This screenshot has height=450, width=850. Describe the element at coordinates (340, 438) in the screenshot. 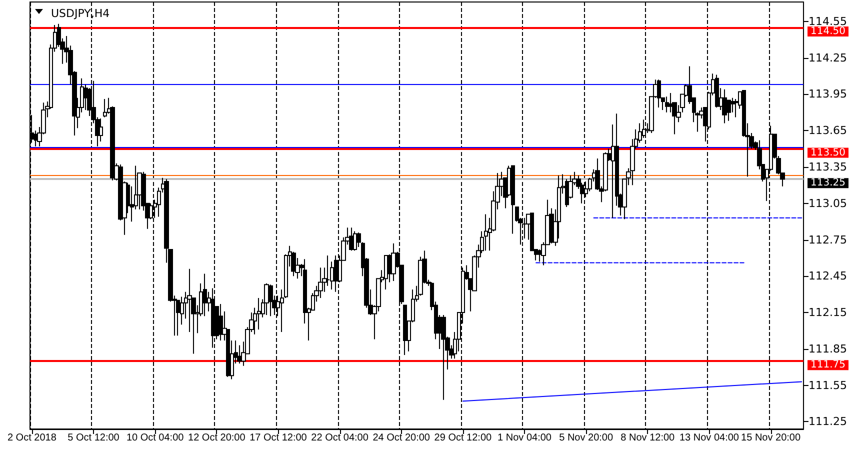

I see `x-tick-label: 22 Oct 04:00` at that location.